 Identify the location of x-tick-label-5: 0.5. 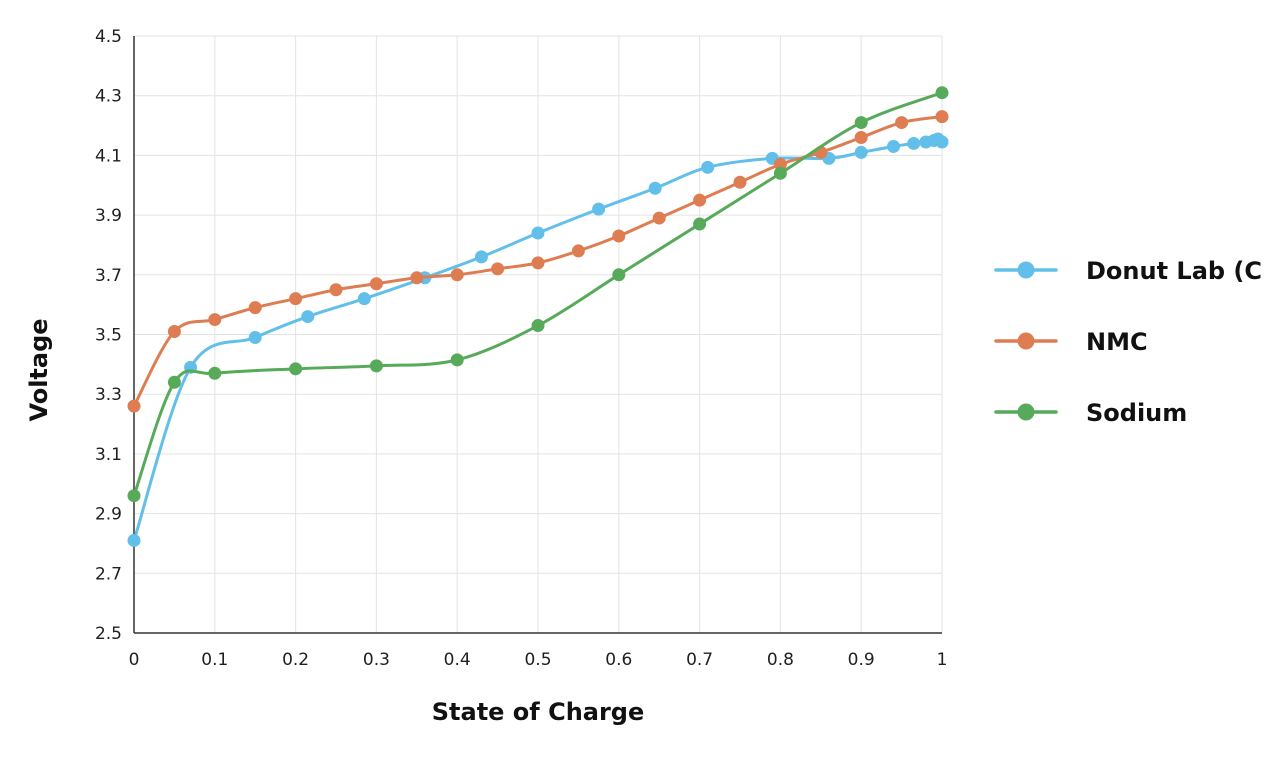
(537, 660).